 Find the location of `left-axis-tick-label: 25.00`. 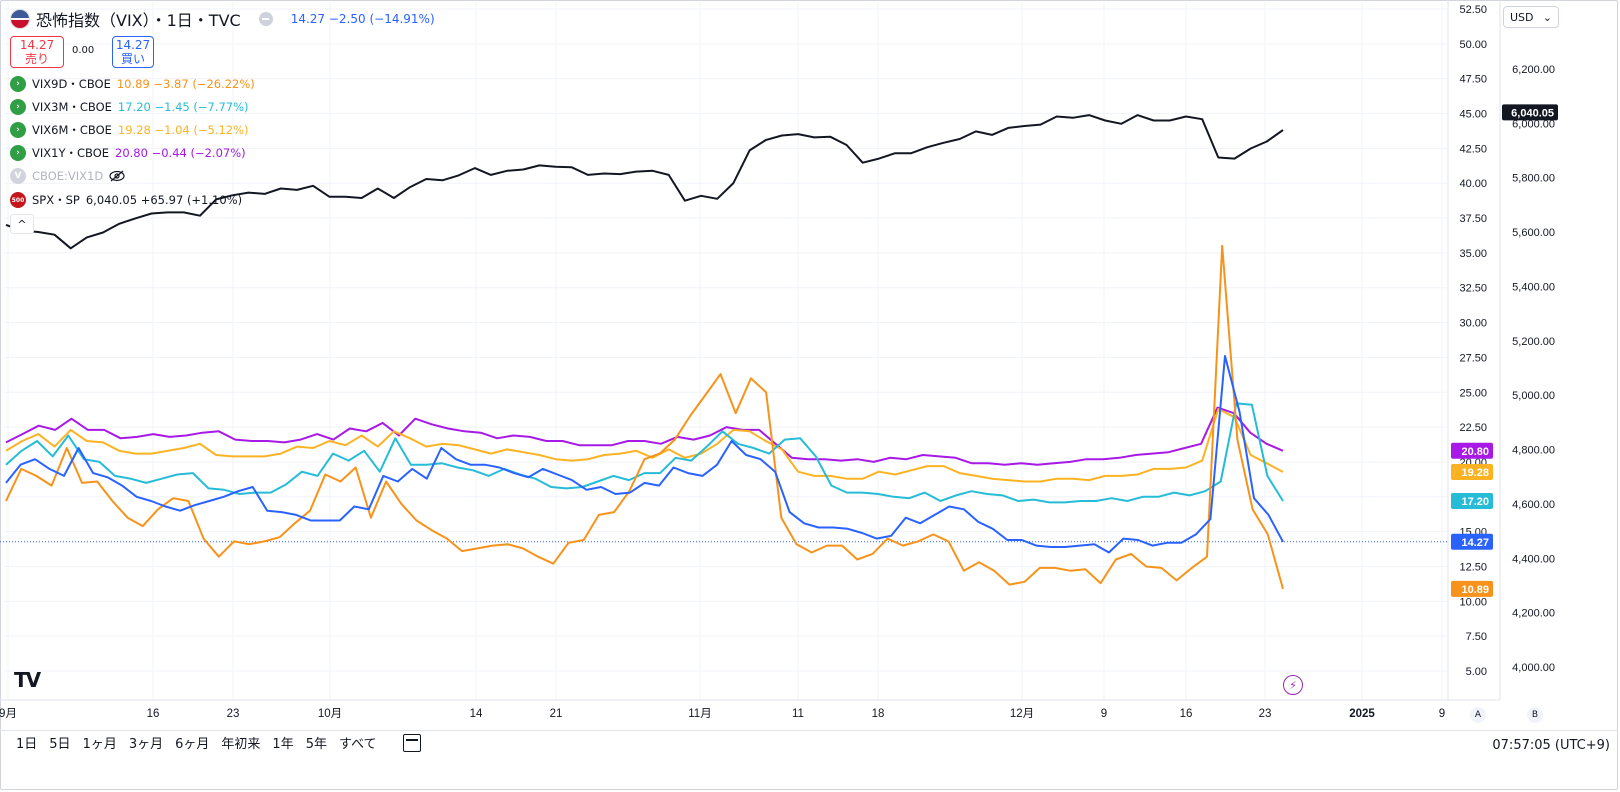

left-axis-tick-label: 25.00 is located at coordinates (1473, 393).